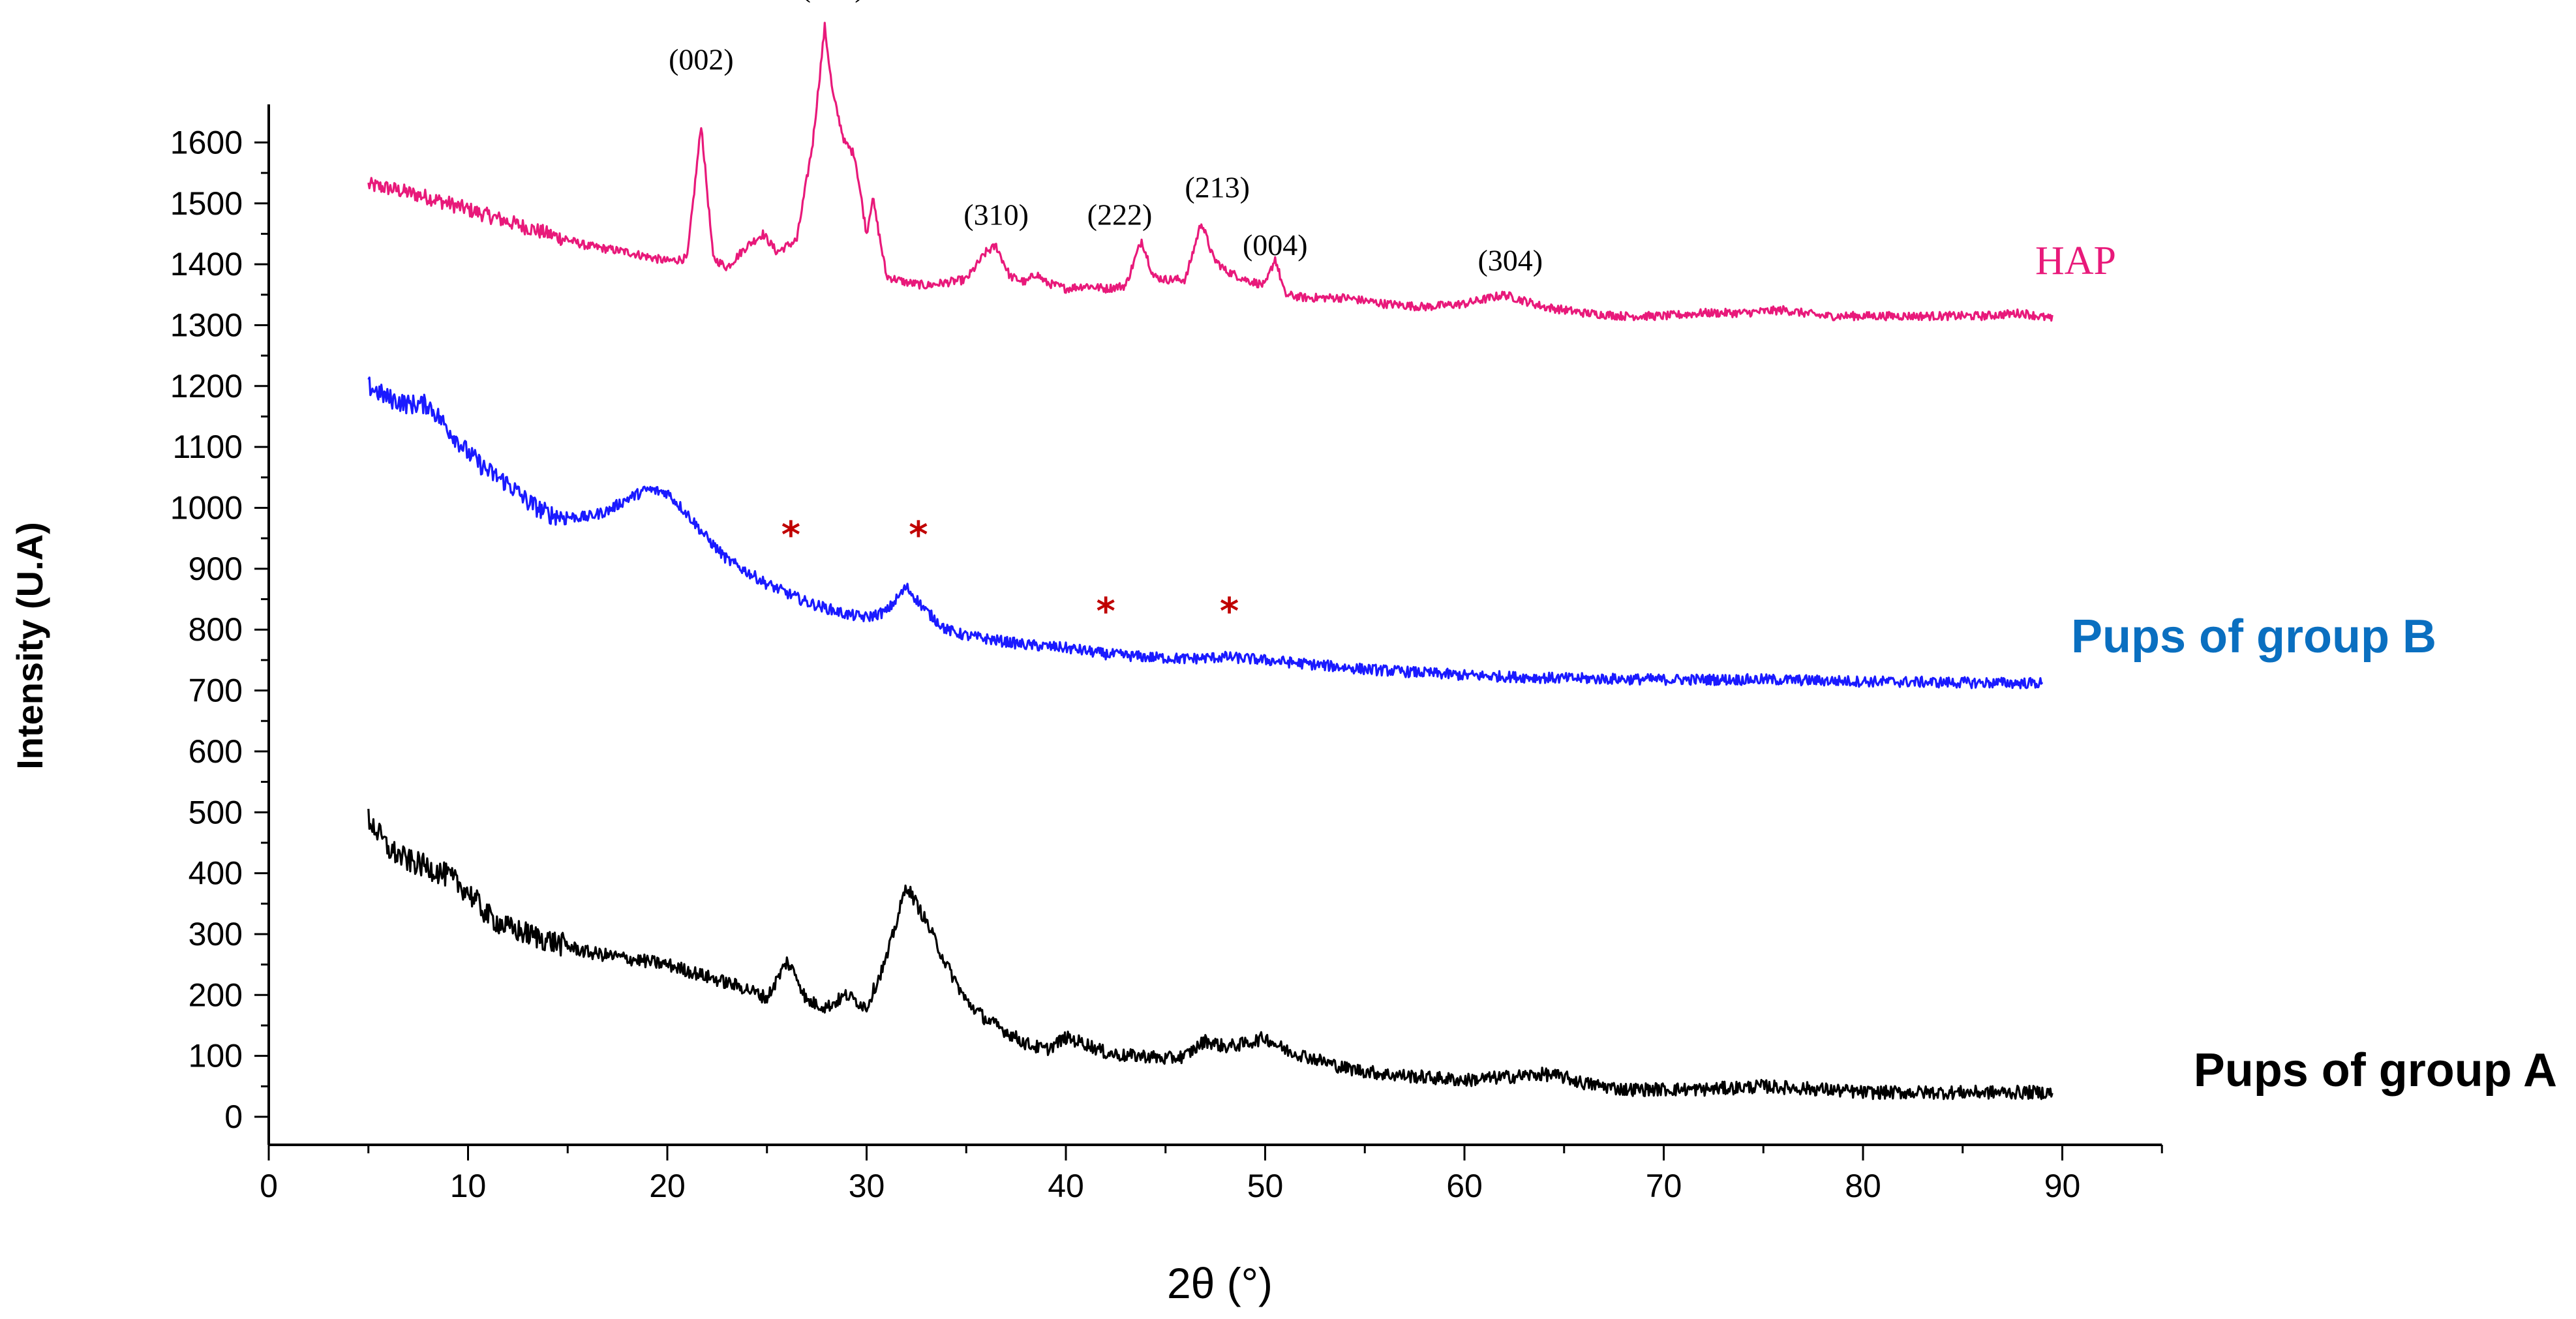  What do you see at coordinates (1120, 214) in the screenshot?
I see `peak-label: (222)` at bounding box center [1120, 214].